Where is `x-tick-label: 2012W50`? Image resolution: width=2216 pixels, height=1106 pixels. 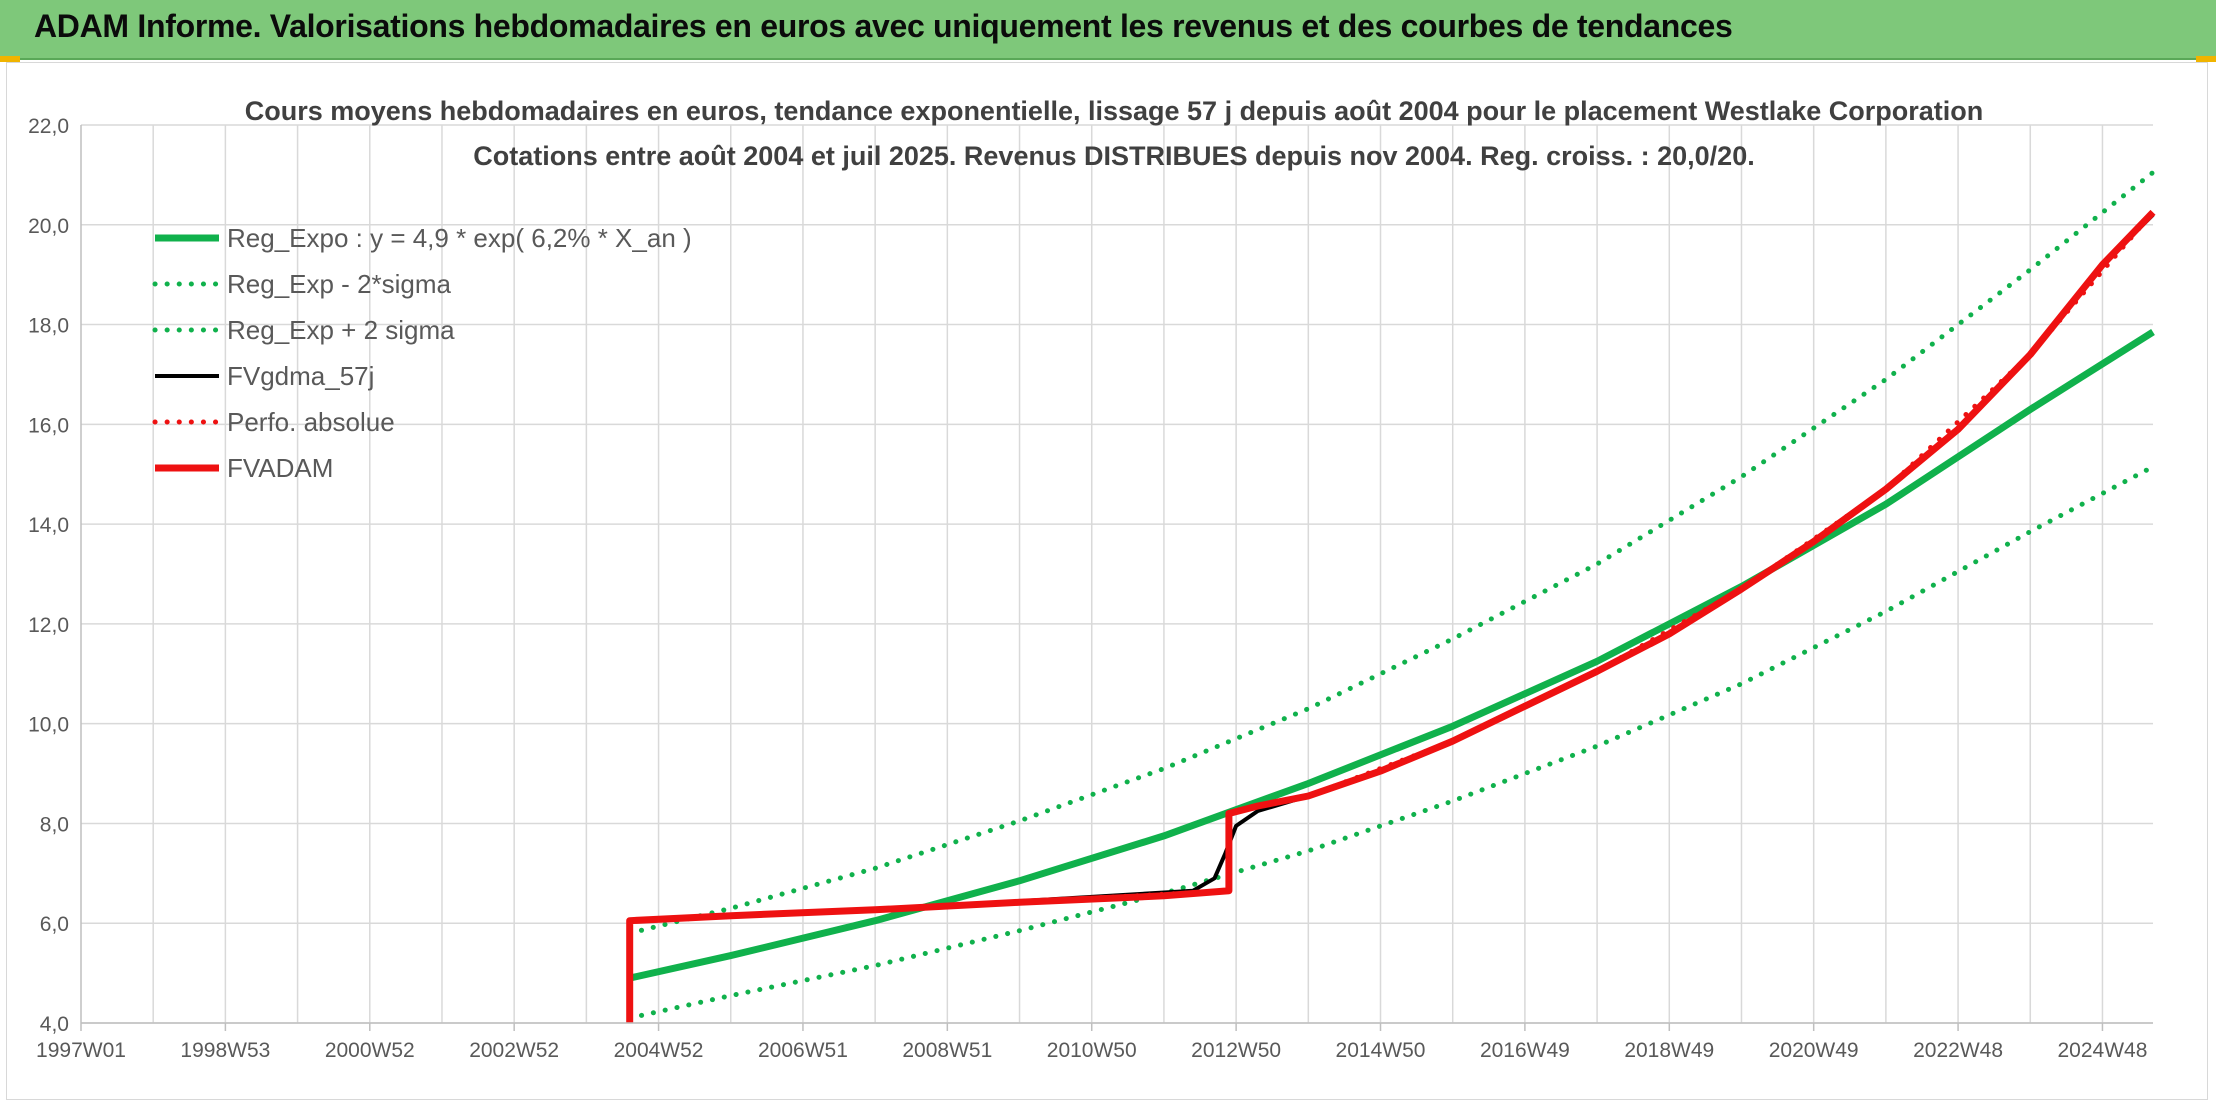 x-tick-label: 2012W50 is located at coordinates (1236, 1050).